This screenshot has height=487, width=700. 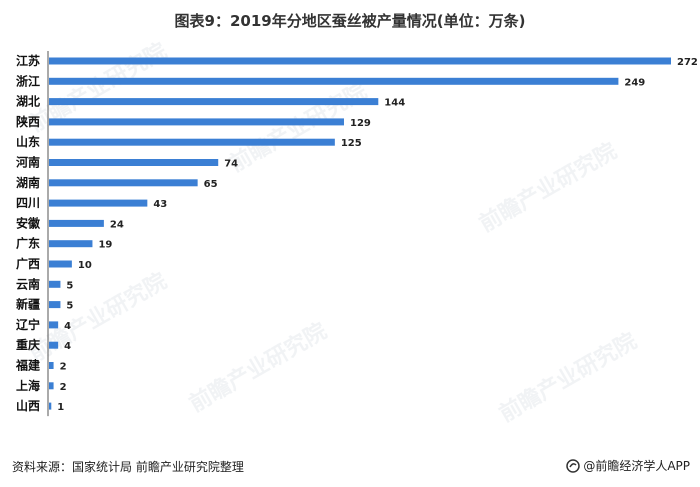 What do you see at coordinates (636, 466) in the screenshot?
I see `brand-text: @前瞻经济学人APP` at bounding box center [636, 466].